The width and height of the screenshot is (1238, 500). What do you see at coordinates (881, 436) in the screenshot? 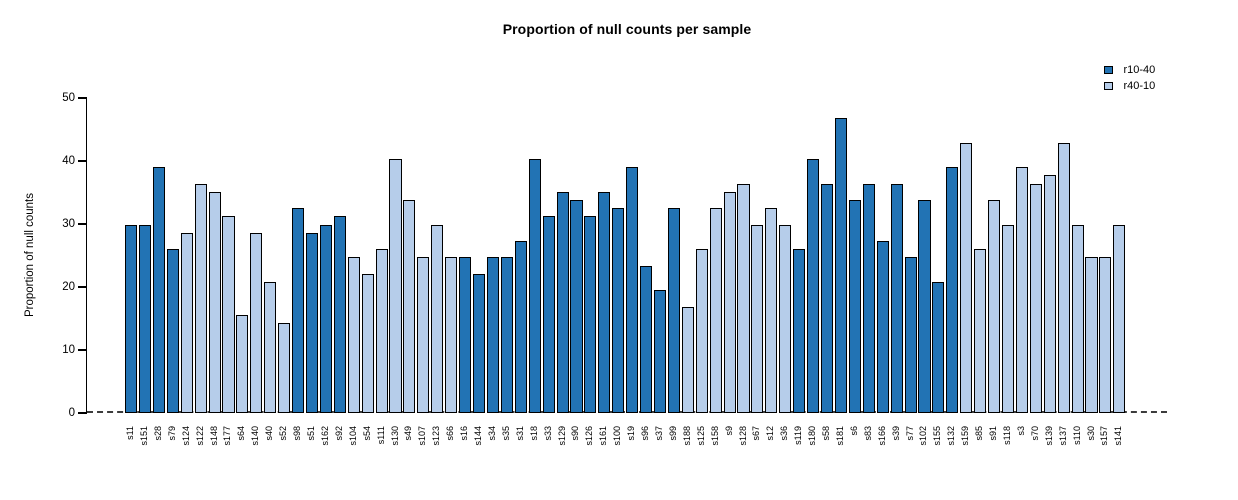
I see `x-tick-label: s166` at bounding box center [881, 436].